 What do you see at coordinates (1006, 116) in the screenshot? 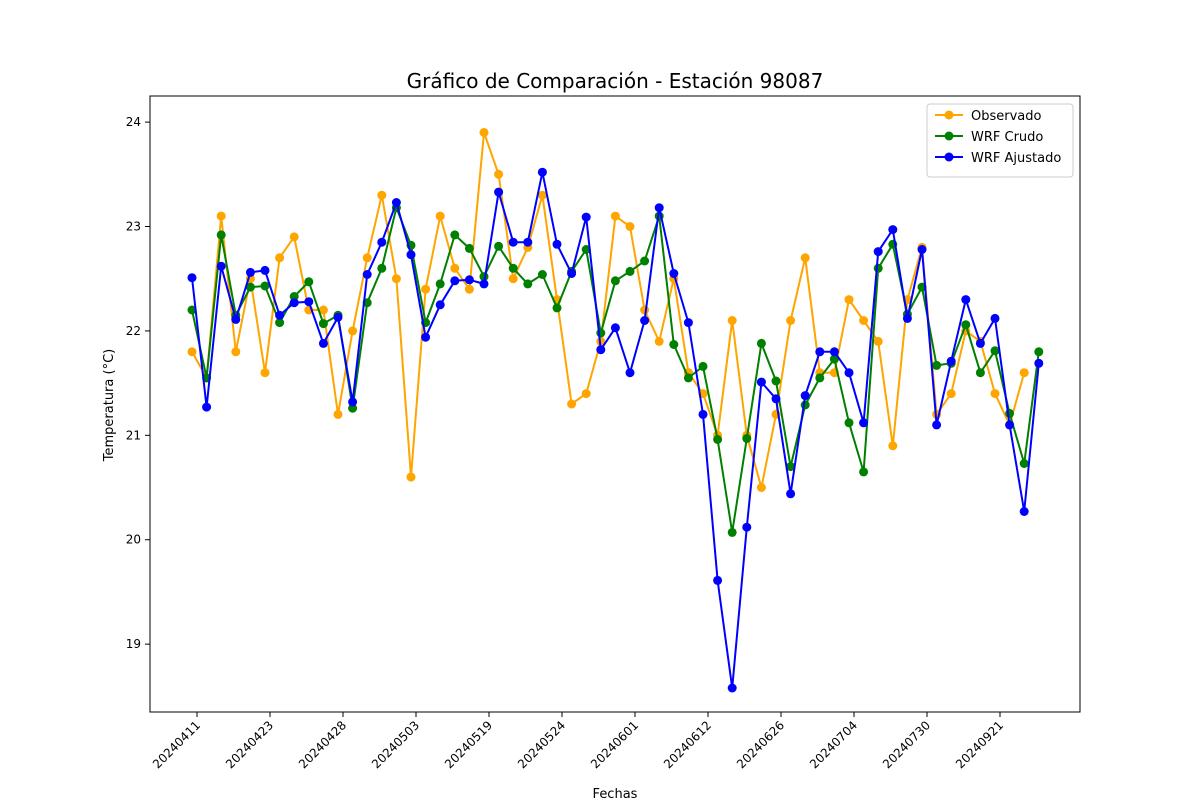
I see `legend-label: Observado` at bounding box center [1006, 116].